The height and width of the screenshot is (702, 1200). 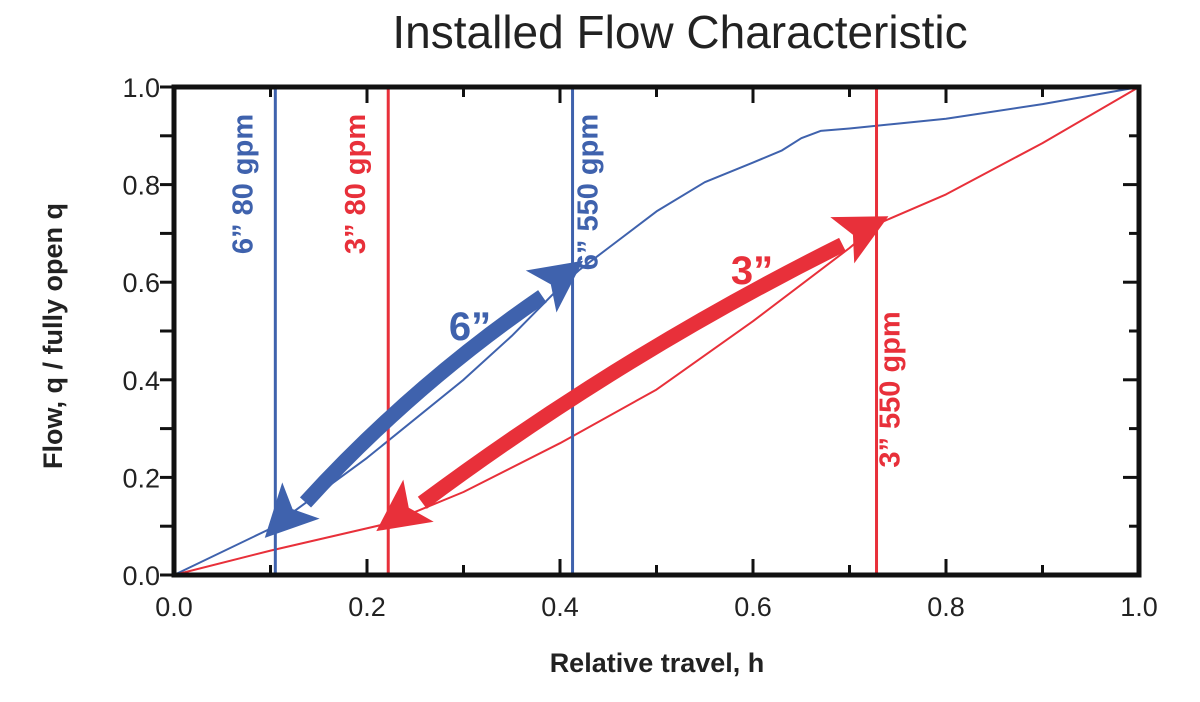 What do you see at coordinates (946, 607) in the screenshot?
I see `x-tick-label-4: 0.8` at bounding box center [946, 607].